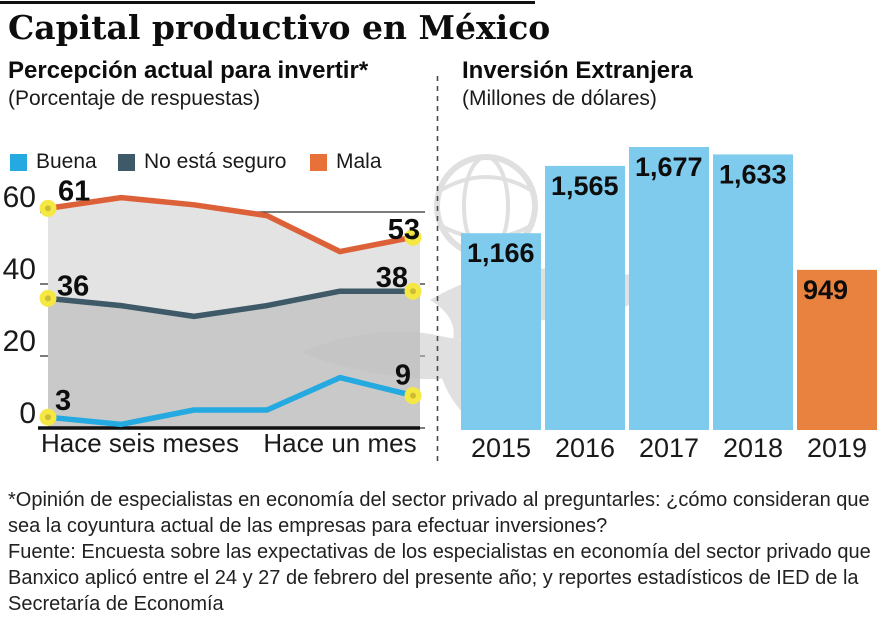 This screenshot has height=620, width=885. Describe the element at coordinates (669, 448) in the screenshot. I see `year-label: 2017` at that location.